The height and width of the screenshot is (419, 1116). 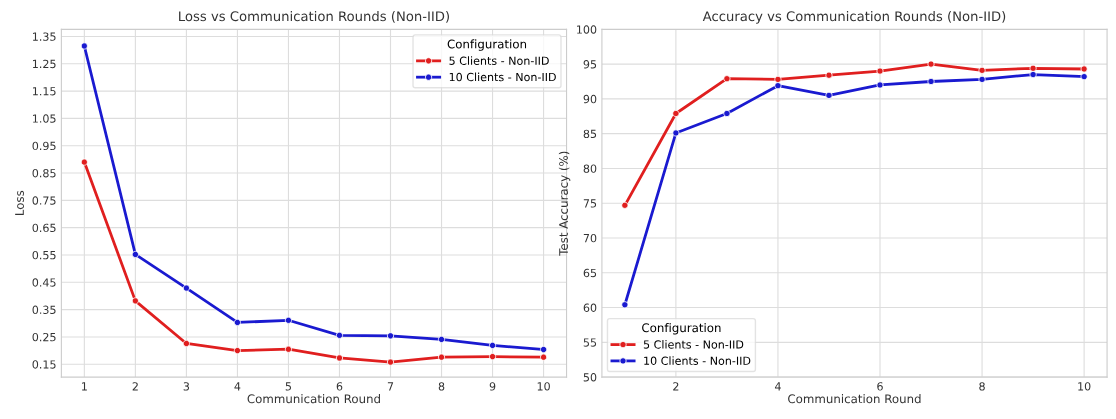 I want to click on x-tick-label: 1, so click(x=84, y=386).